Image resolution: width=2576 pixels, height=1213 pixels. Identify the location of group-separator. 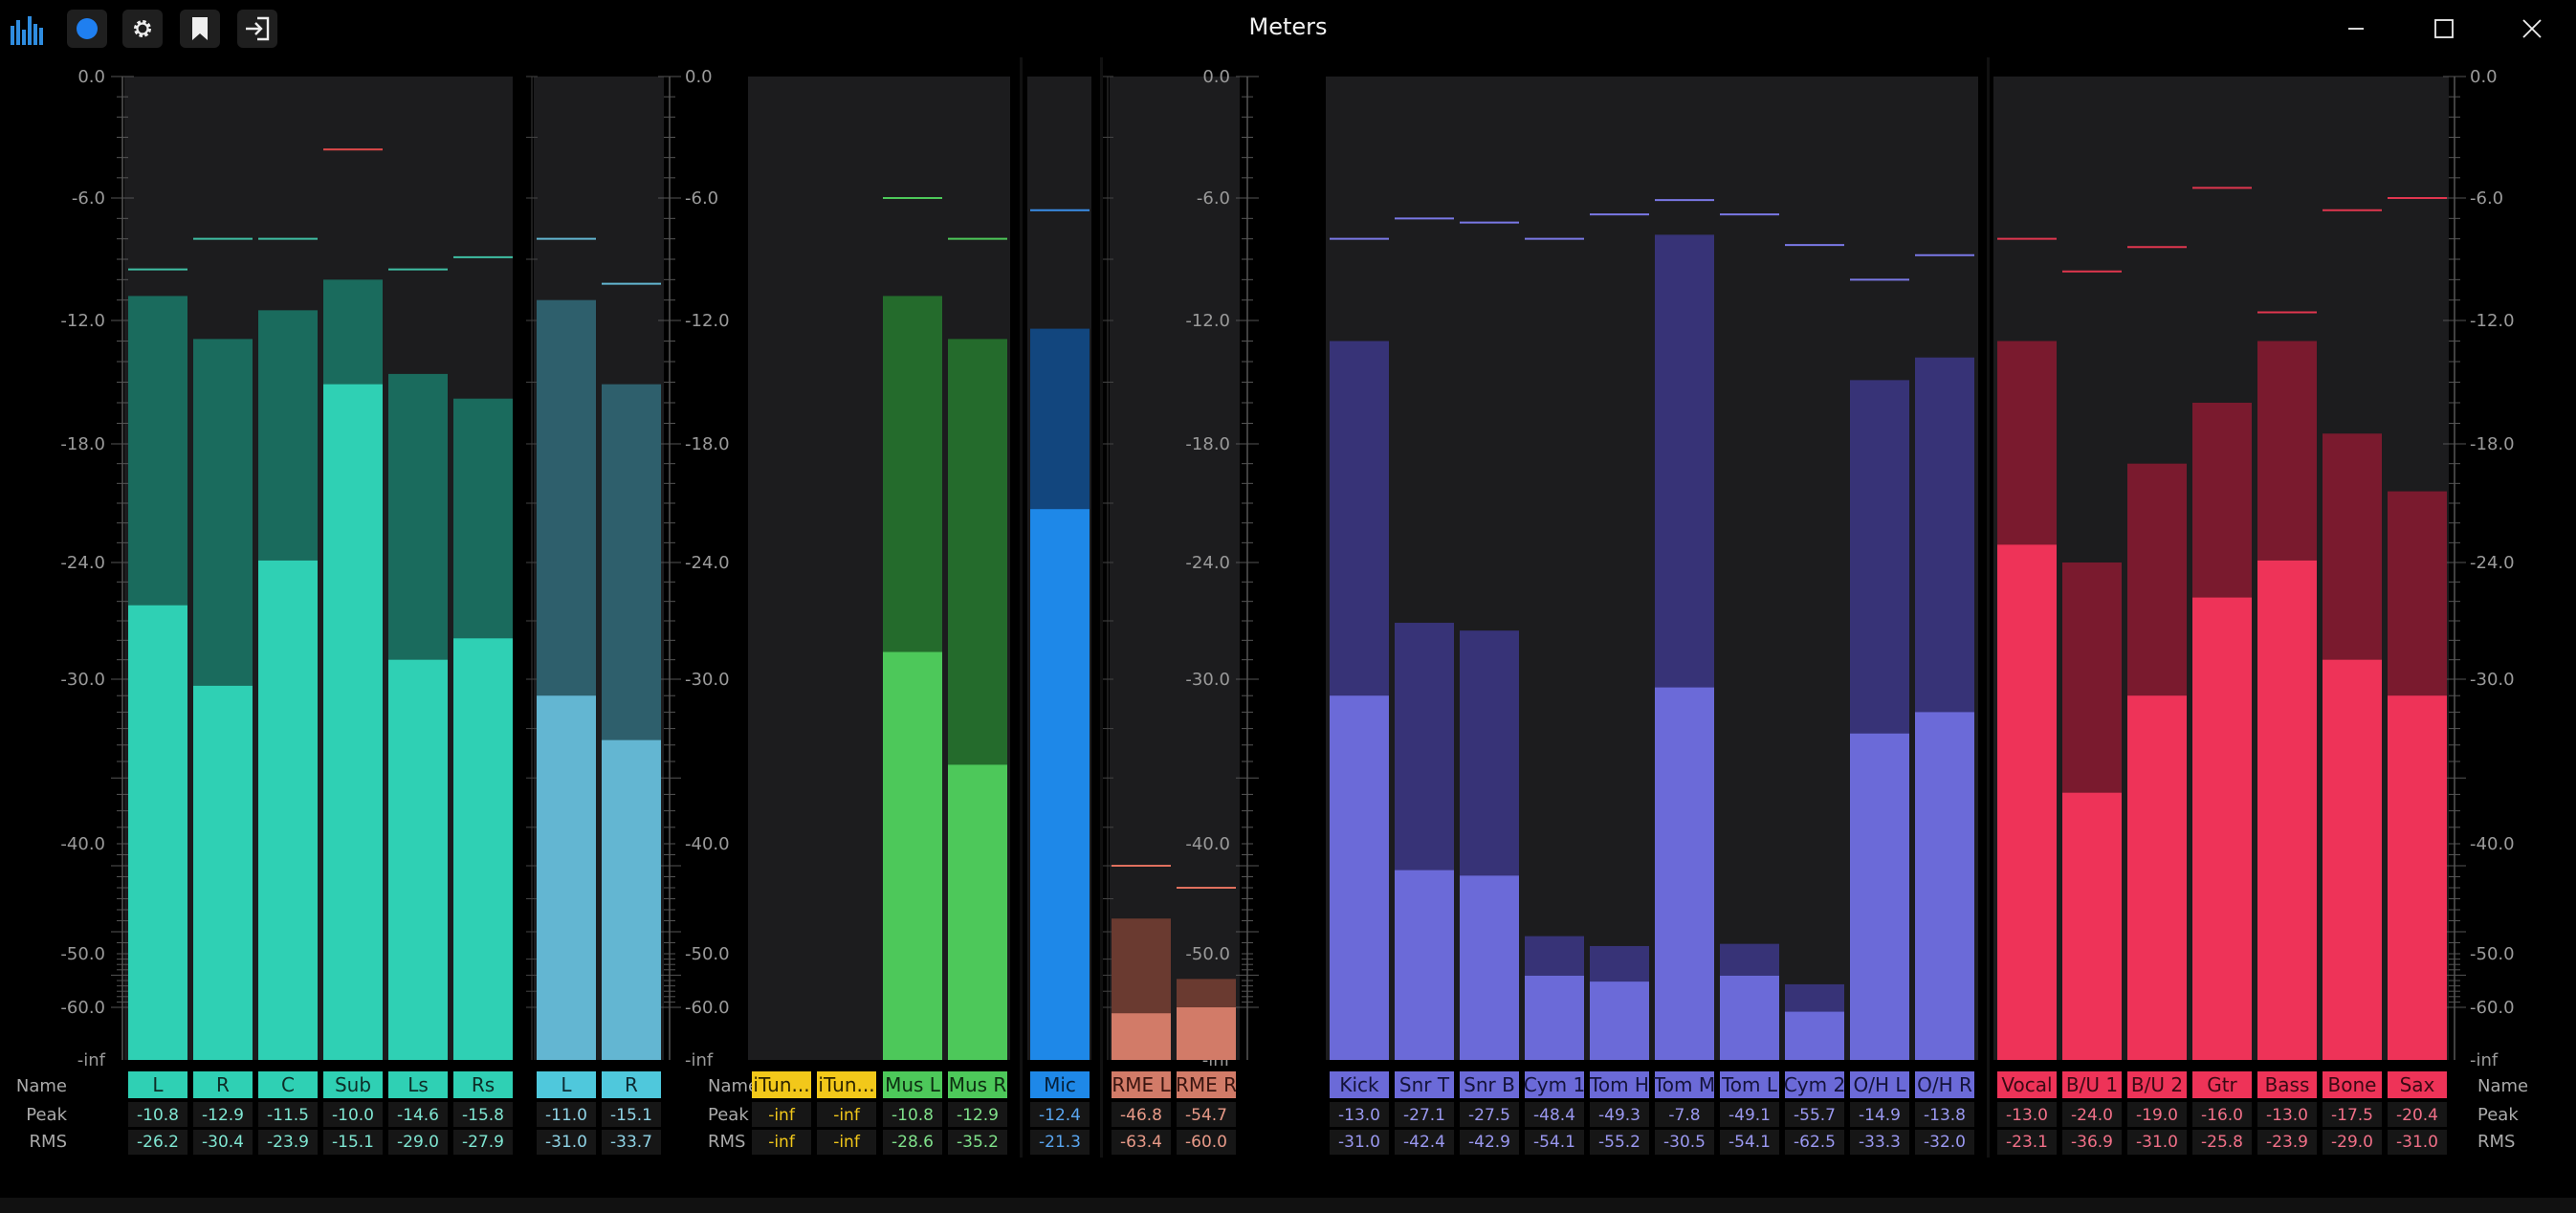
(1101, 607).